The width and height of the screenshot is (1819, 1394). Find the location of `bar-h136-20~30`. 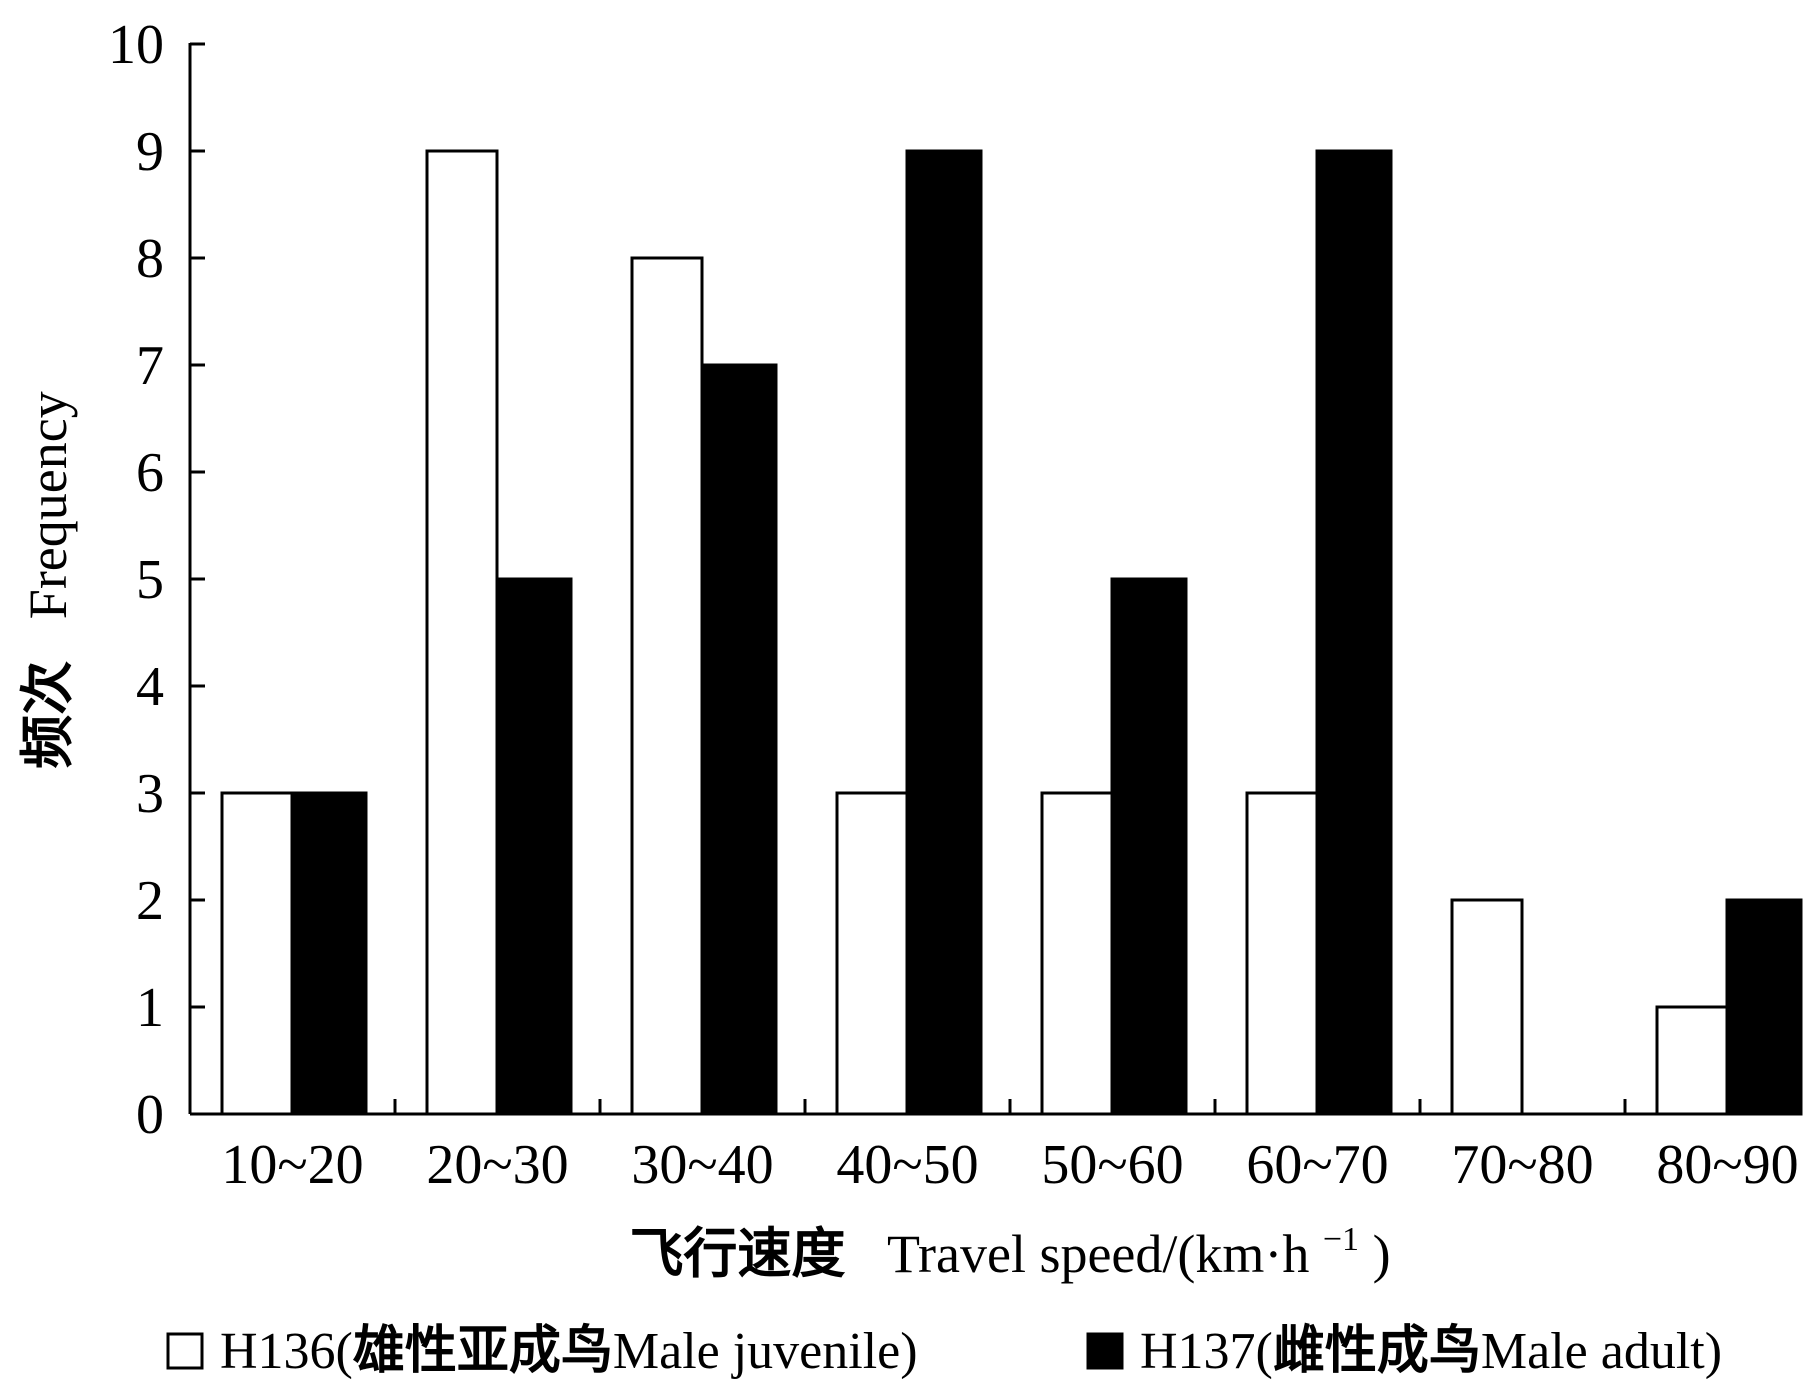

bar-h136-20~30 is located at coordinates (462, 632).